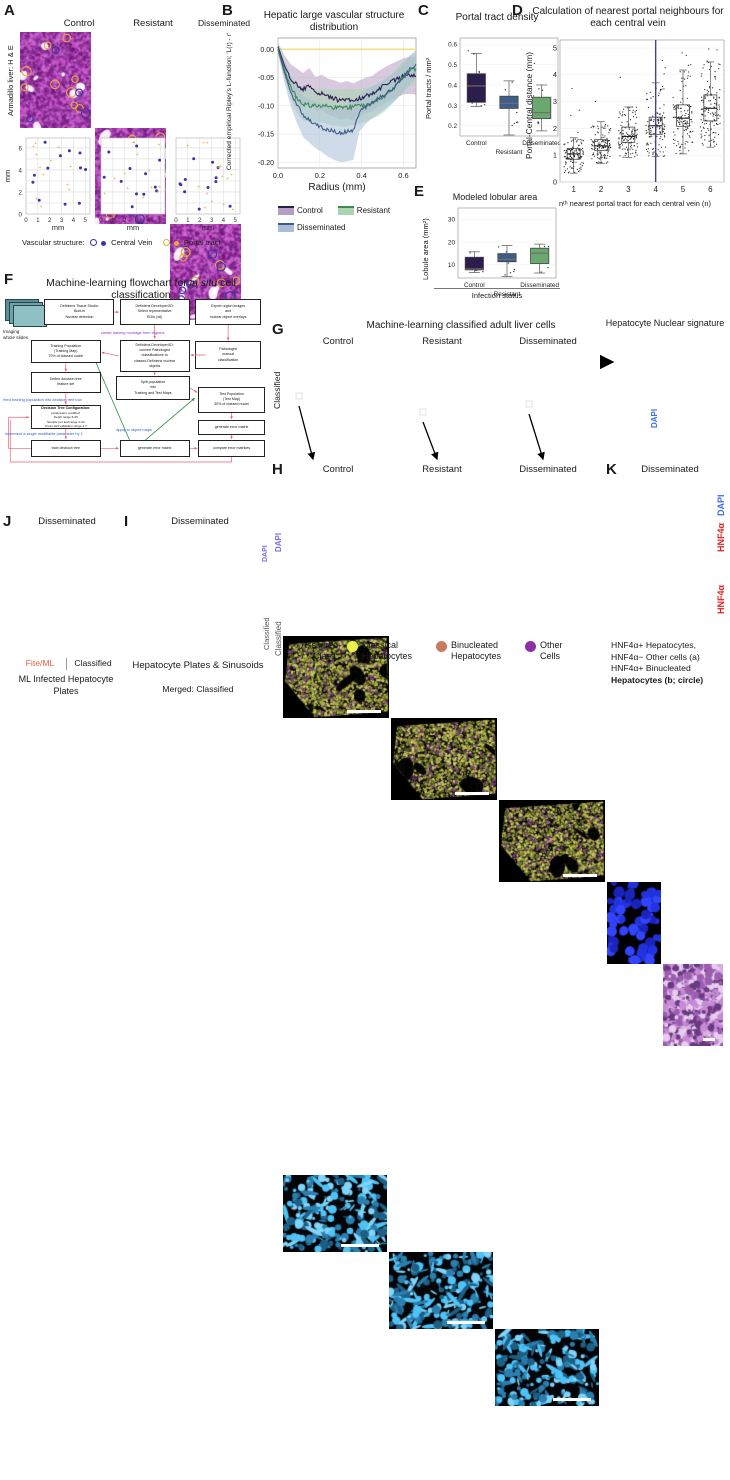 This screenshot has height=1480, width=730. Describe the element at coordinates (555, 128) in the screenshot. I see `svg-text: 2` at that location.